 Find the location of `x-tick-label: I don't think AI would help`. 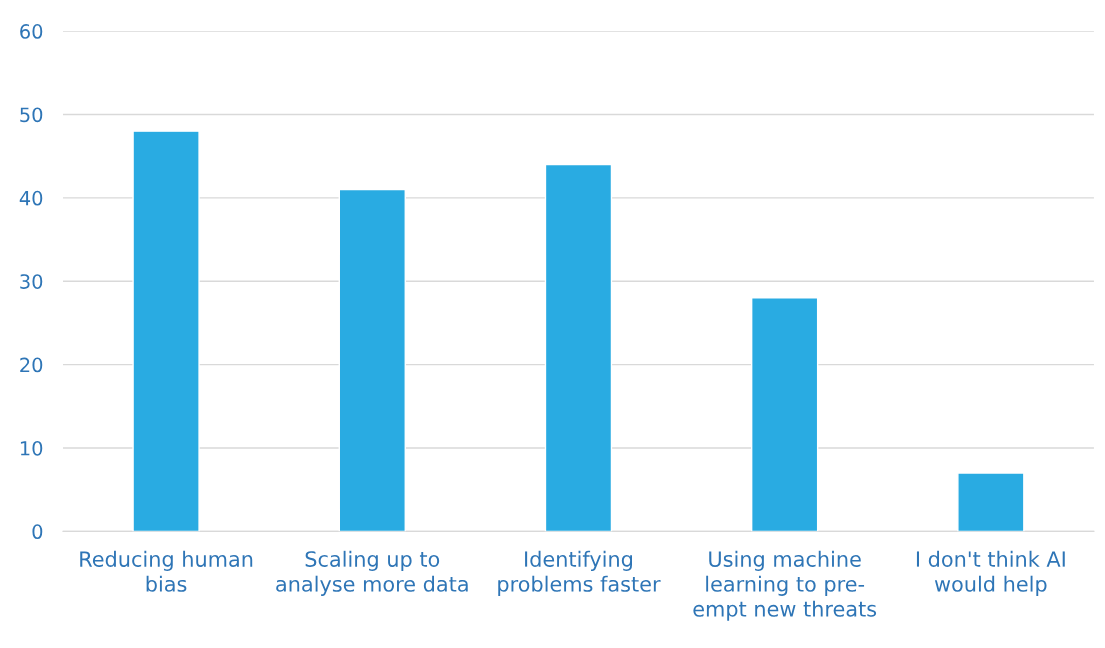

x-tick-label: I don't think AI would help is located at coordinates (990, 573).